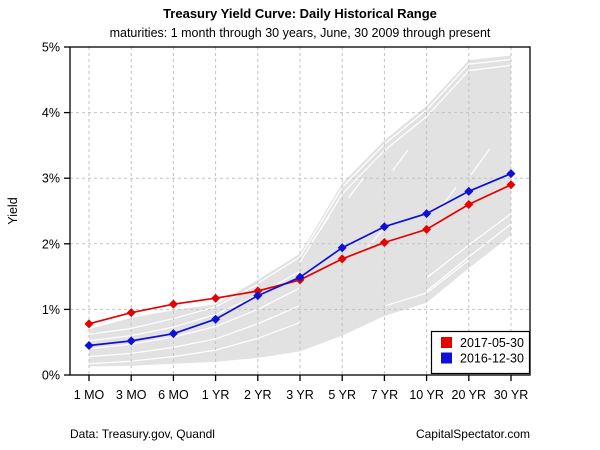 Image resolution: width=600 pixels, height=450 pixels. Describe the element at coordinates (216, 319) in the screenshot. I see `data-point-2016-12-30-1 YR` at that location.